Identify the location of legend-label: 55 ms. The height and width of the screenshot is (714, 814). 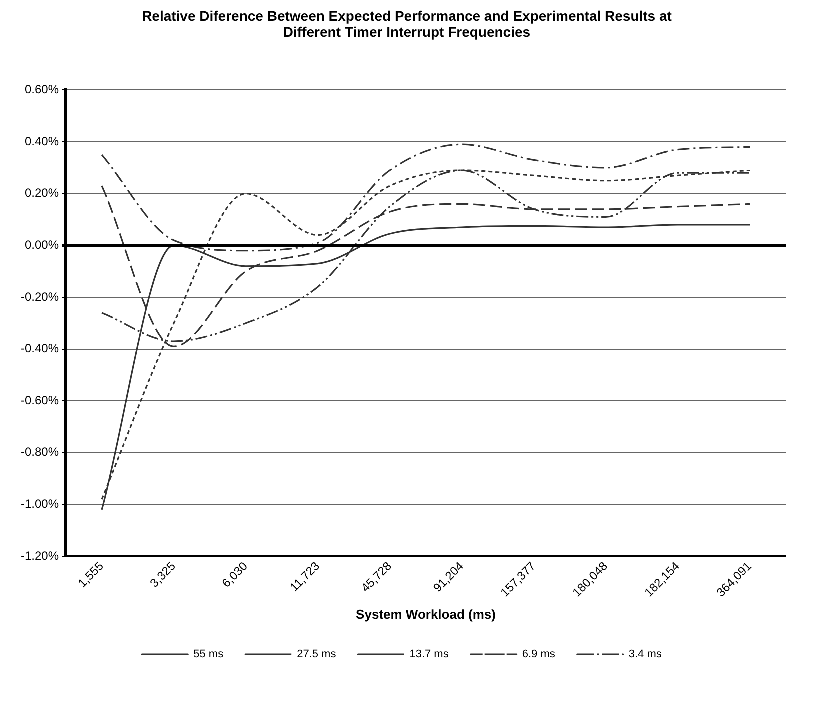
(209, 654).